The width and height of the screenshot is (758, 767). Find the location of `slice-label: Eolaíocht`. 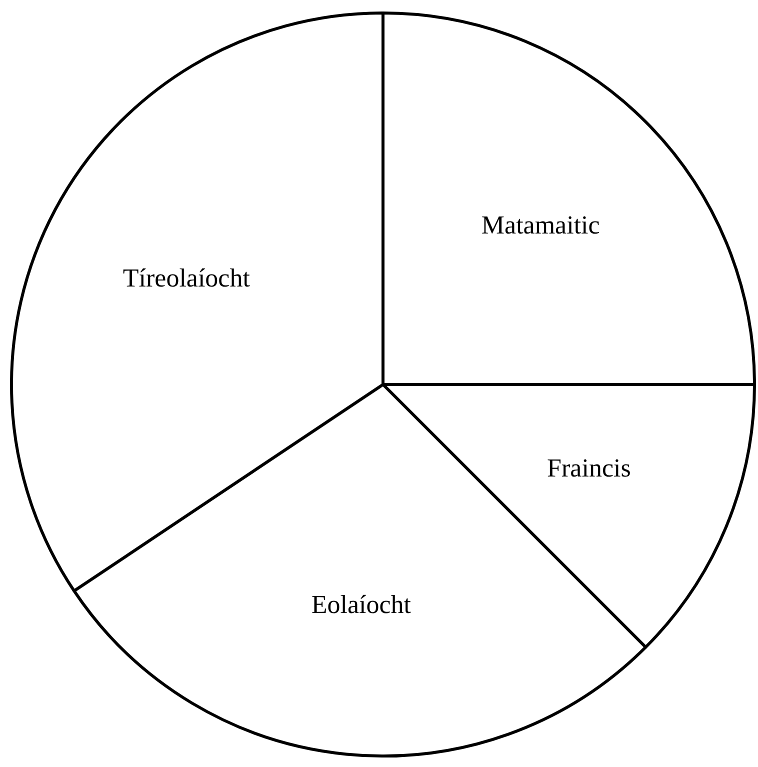

slice-label: Eolaíocht is located at coordinates (361, 605).